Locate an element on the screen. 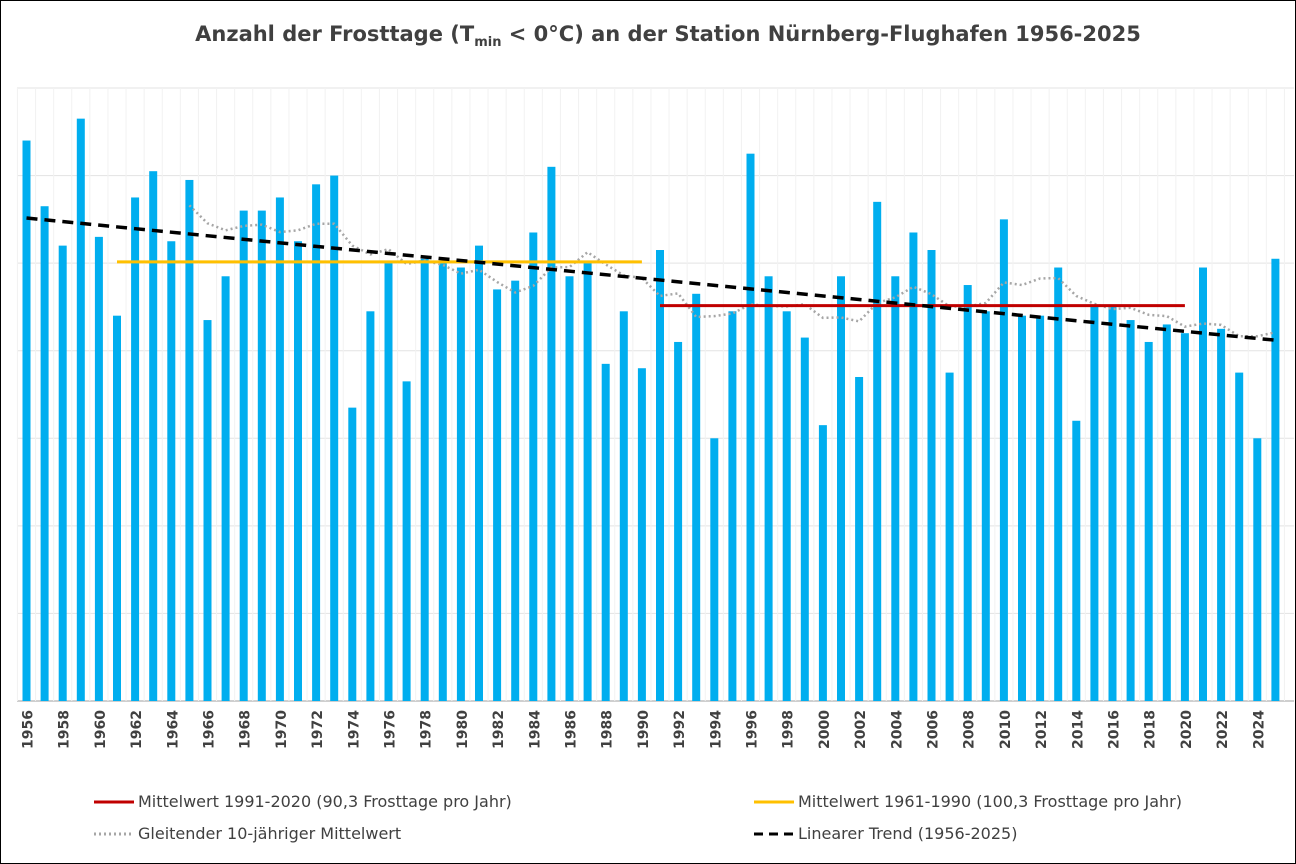  bar-2012 is located at coordinates (1040, 508).